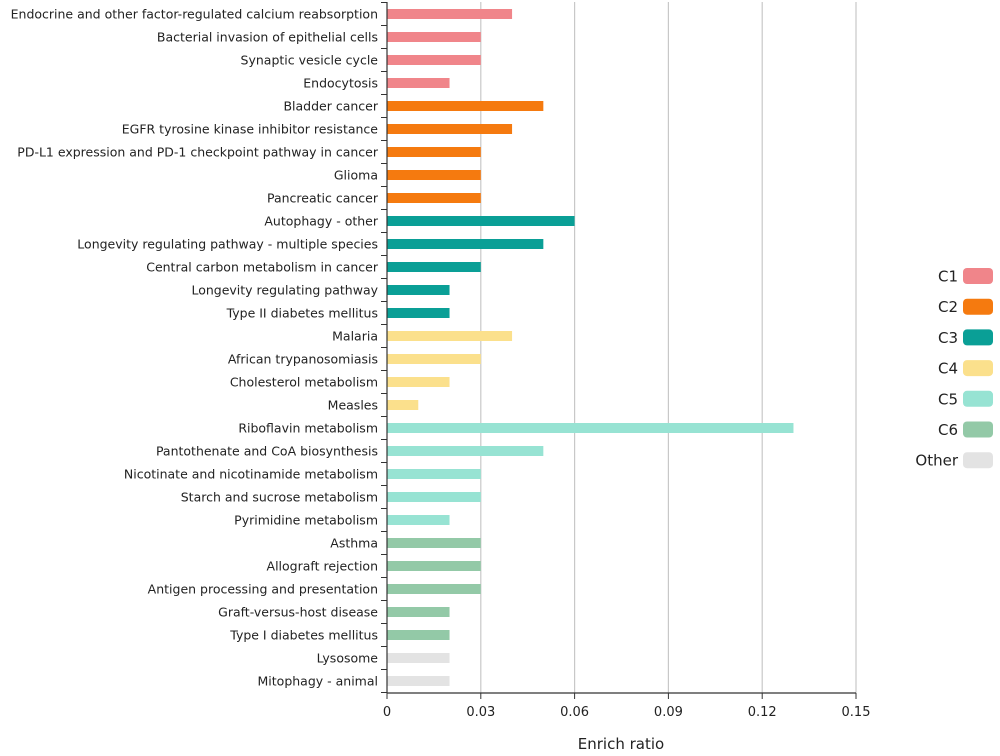 Image resolution: width=1000 pixels, height=756 pixels. What do you see at coordinates (621, 744) in the screenshot?
I see `x-axis-title: Enrich ratio` at bounding box center [621, 744].